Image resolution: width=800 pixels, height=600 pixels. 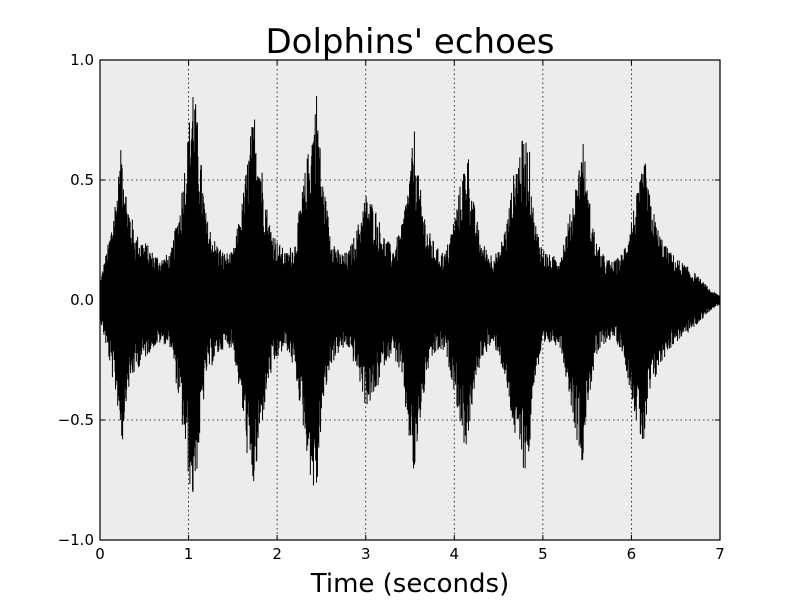 I want to click on x-tick-label: 7, so click(x=720, y=554).